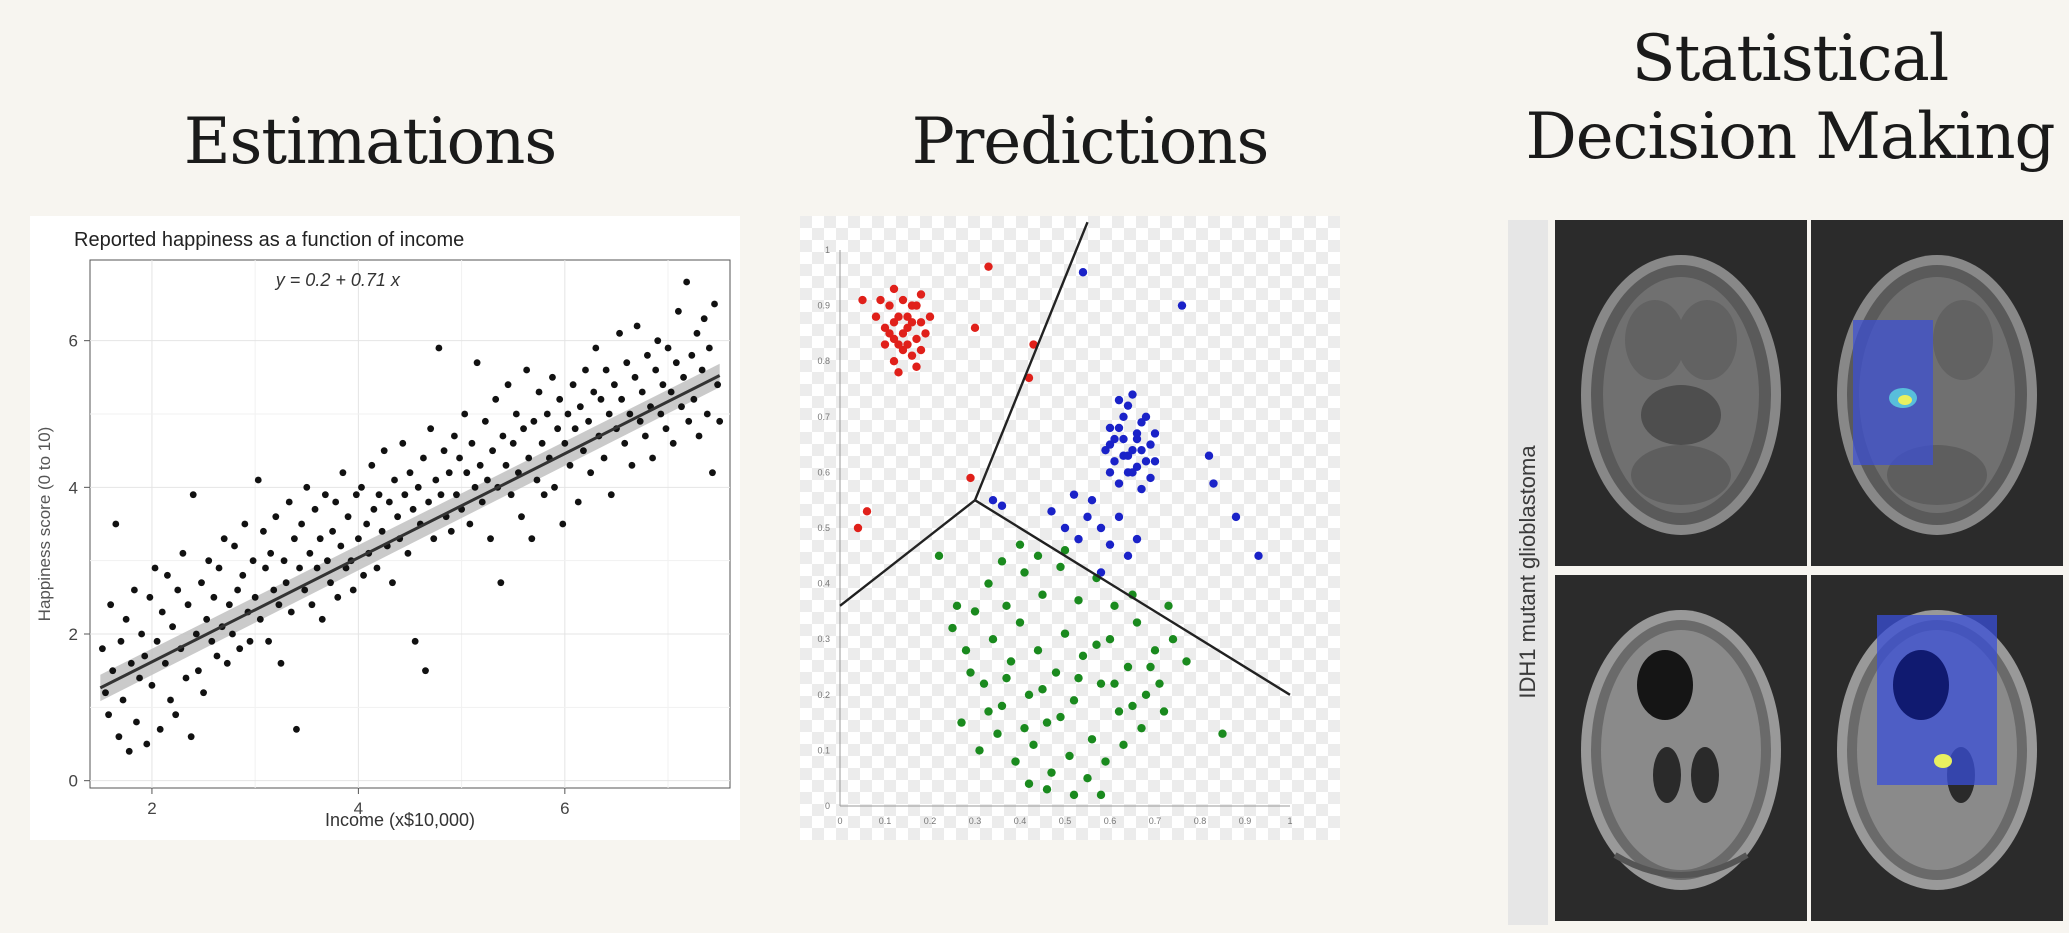 This screenshot has width=2069, height=933. What do you see at coordinates (823, 306) in the screenshot?
I see `y-tick-label: 0.9` at bounding box center [823, 306].